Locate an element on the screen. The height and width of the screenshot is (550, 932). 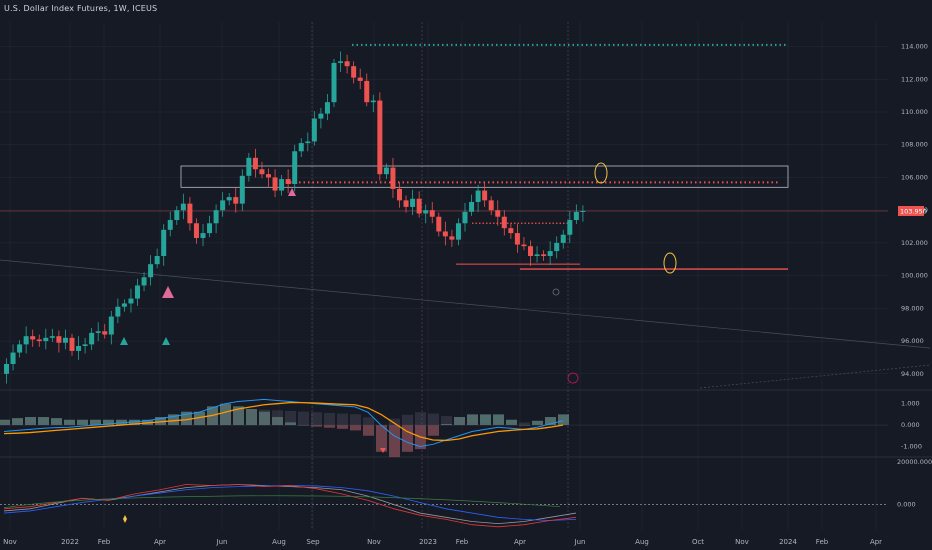
macd-pane is located at coordinates (444, 428).